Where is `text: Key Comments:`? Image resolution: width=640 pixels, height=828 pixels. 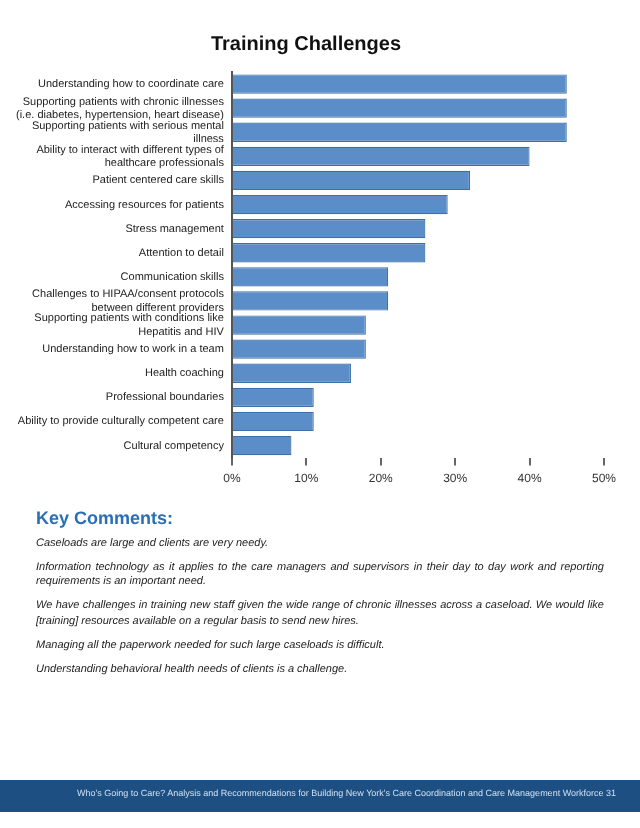
text: Key Comments: is located at coordinates (106, 518).